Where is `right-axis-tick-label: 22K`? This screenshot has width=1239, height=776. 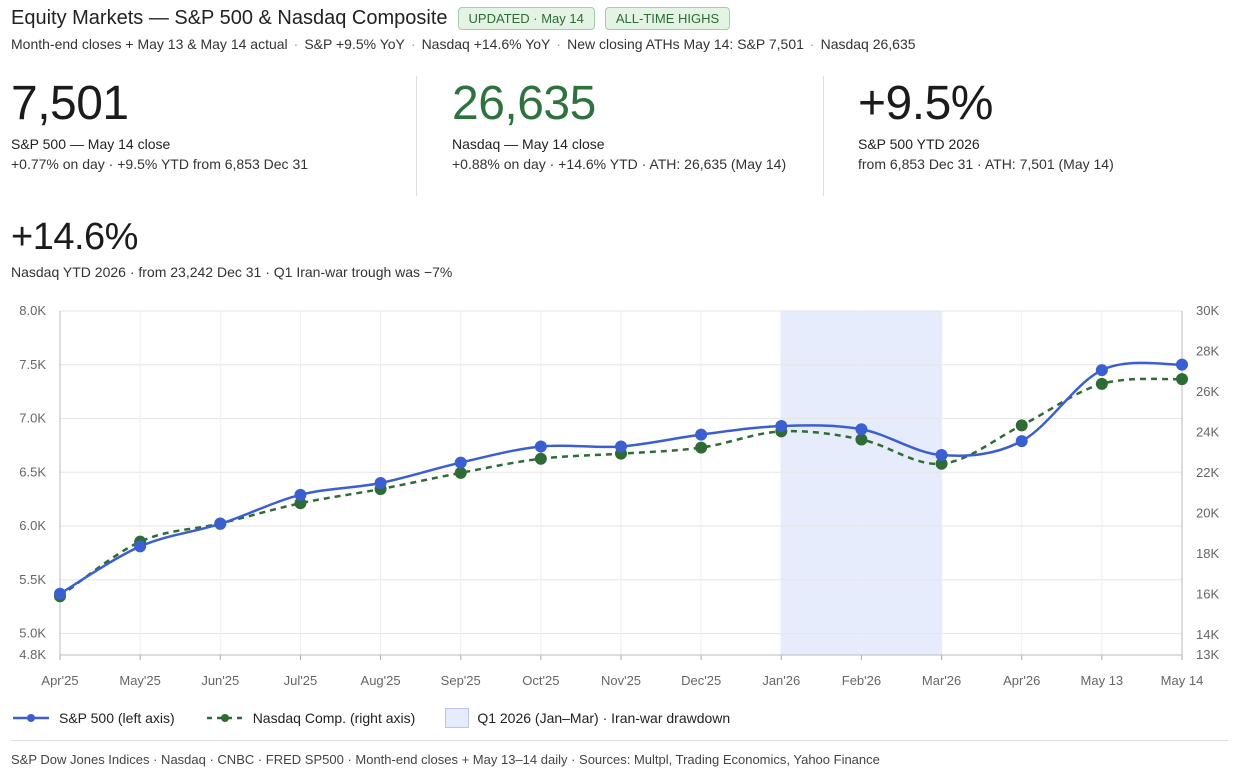
right-axis-tick-label: 22K is located at coordinates (1207, 472).